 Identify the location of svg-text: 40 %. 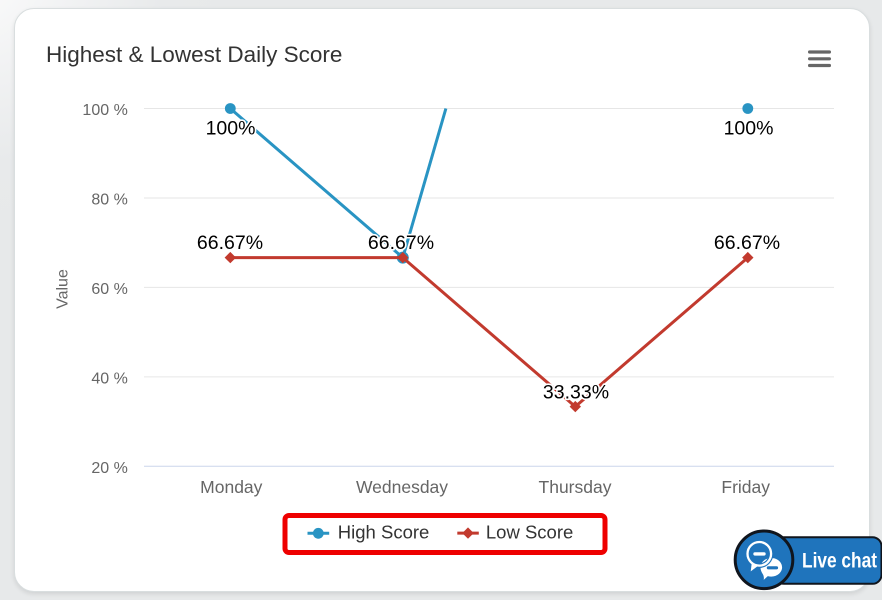
(109, 379).